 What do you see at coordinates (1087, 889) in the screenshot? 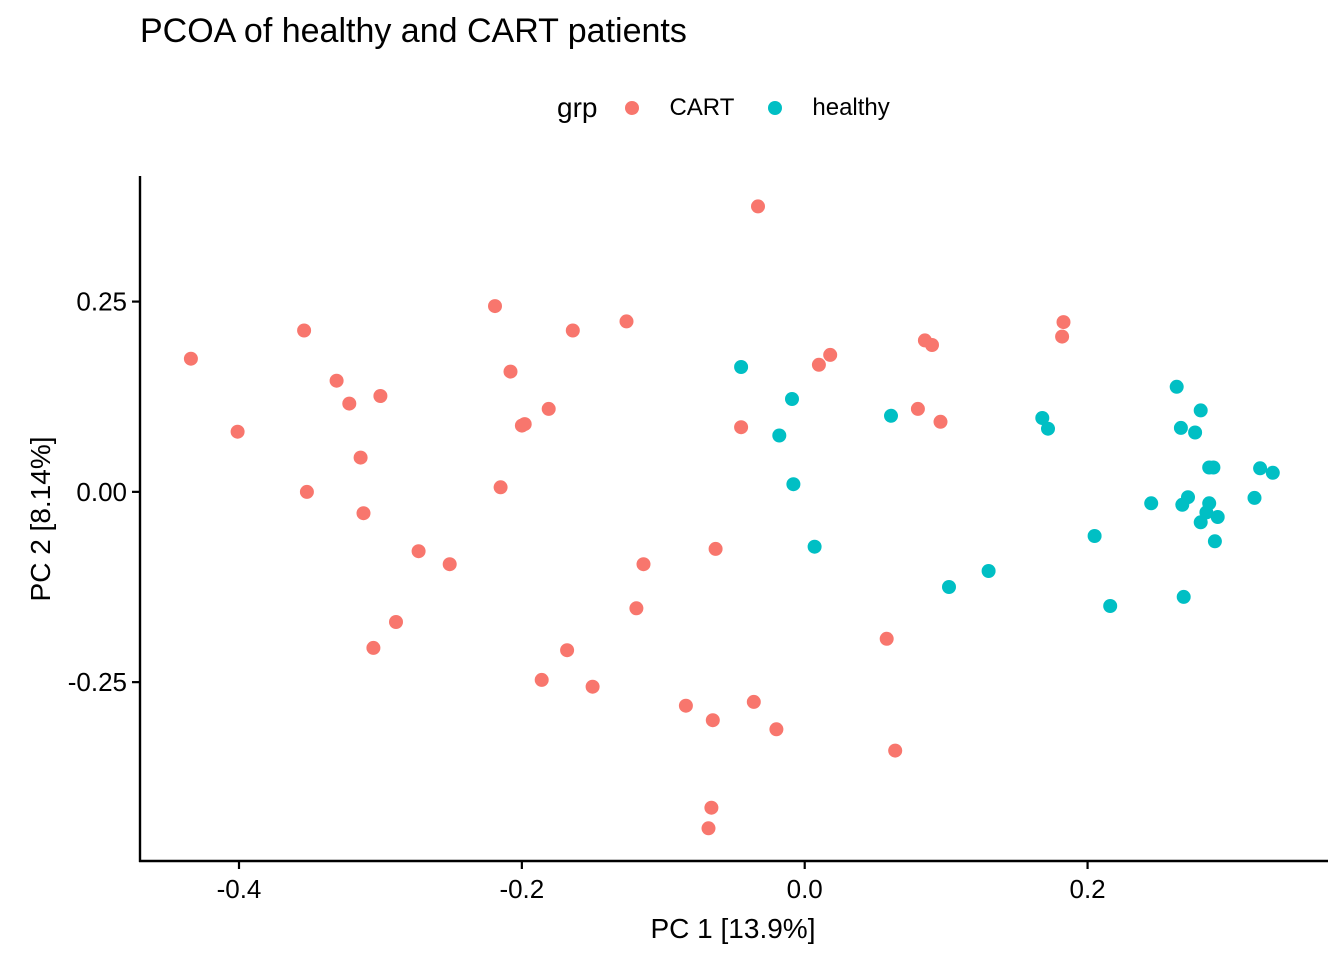
I see `x-tick-label: 0.2` at bounding box center [1087, 889].